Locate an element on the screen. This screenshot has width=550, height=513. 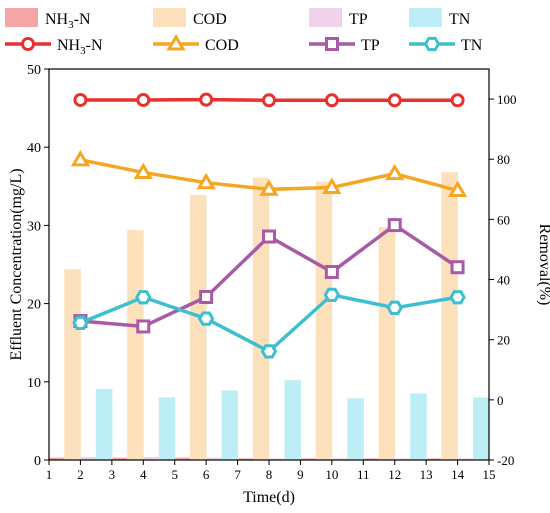
x-axis-label: Time(d) is located at coordinates (269, 497).